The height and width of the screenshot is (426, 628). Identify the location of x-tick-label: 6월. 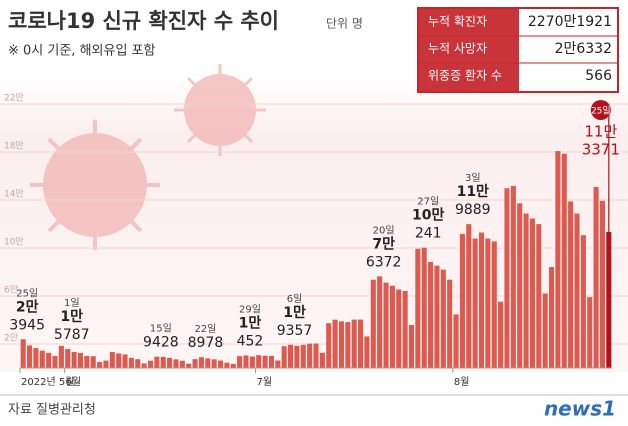
(74, 382).